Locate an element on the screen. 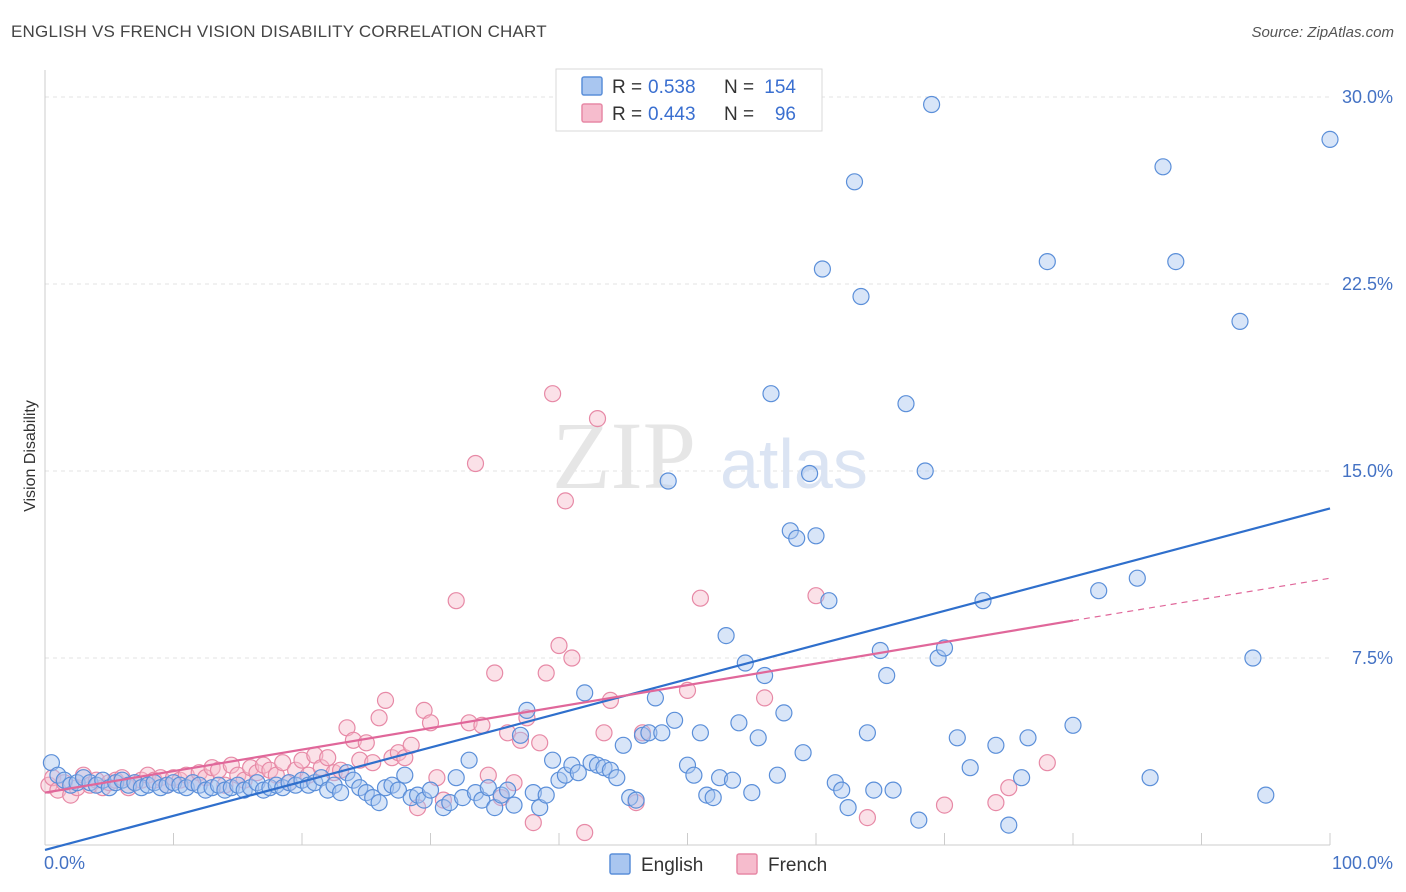  stats-r-label-french: R = is located at coordinates (627, 114).